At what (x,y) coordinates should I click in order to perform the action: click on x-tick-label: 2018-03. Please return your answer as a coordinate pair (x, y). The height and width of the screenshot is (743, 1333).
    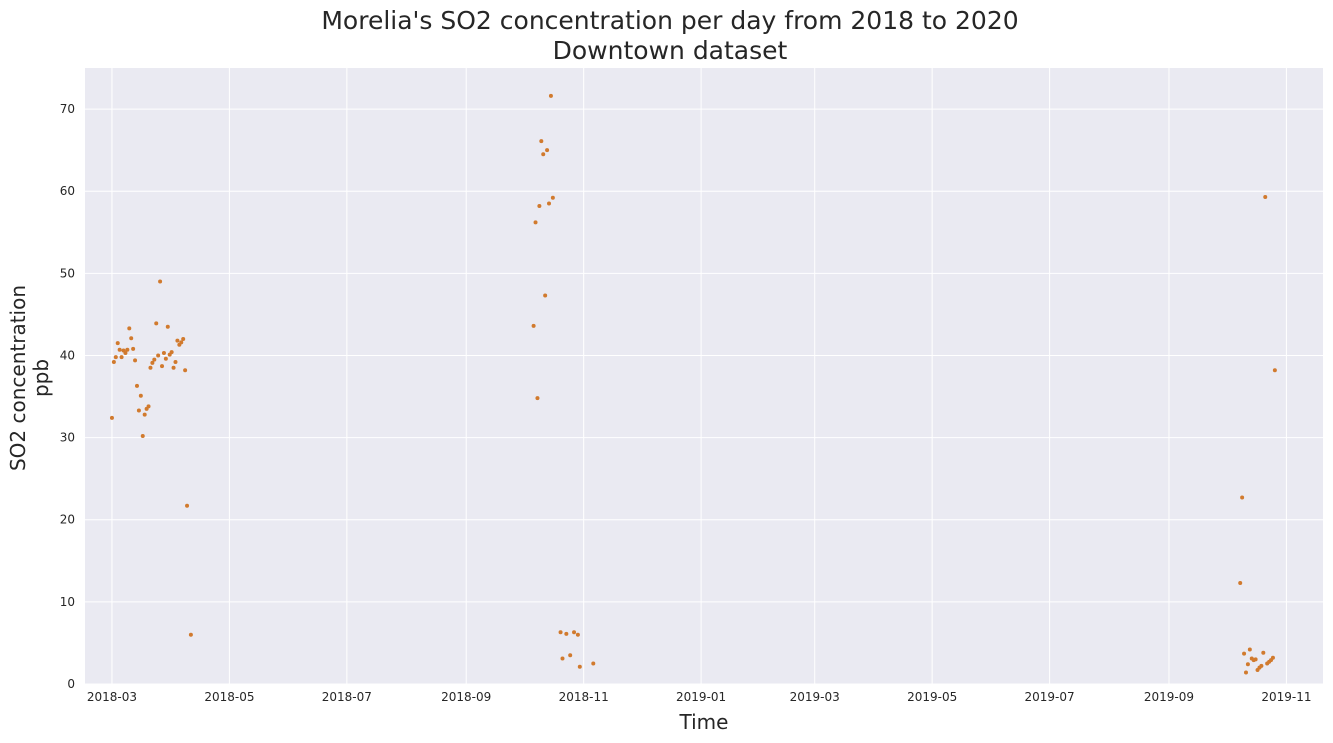
    Looking at the image, I should click on (112, 697).